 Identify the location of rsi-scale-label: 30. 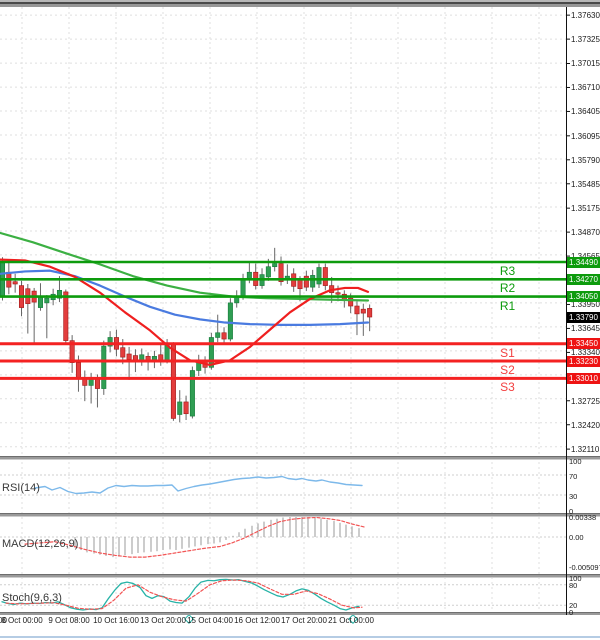
(573, 496).